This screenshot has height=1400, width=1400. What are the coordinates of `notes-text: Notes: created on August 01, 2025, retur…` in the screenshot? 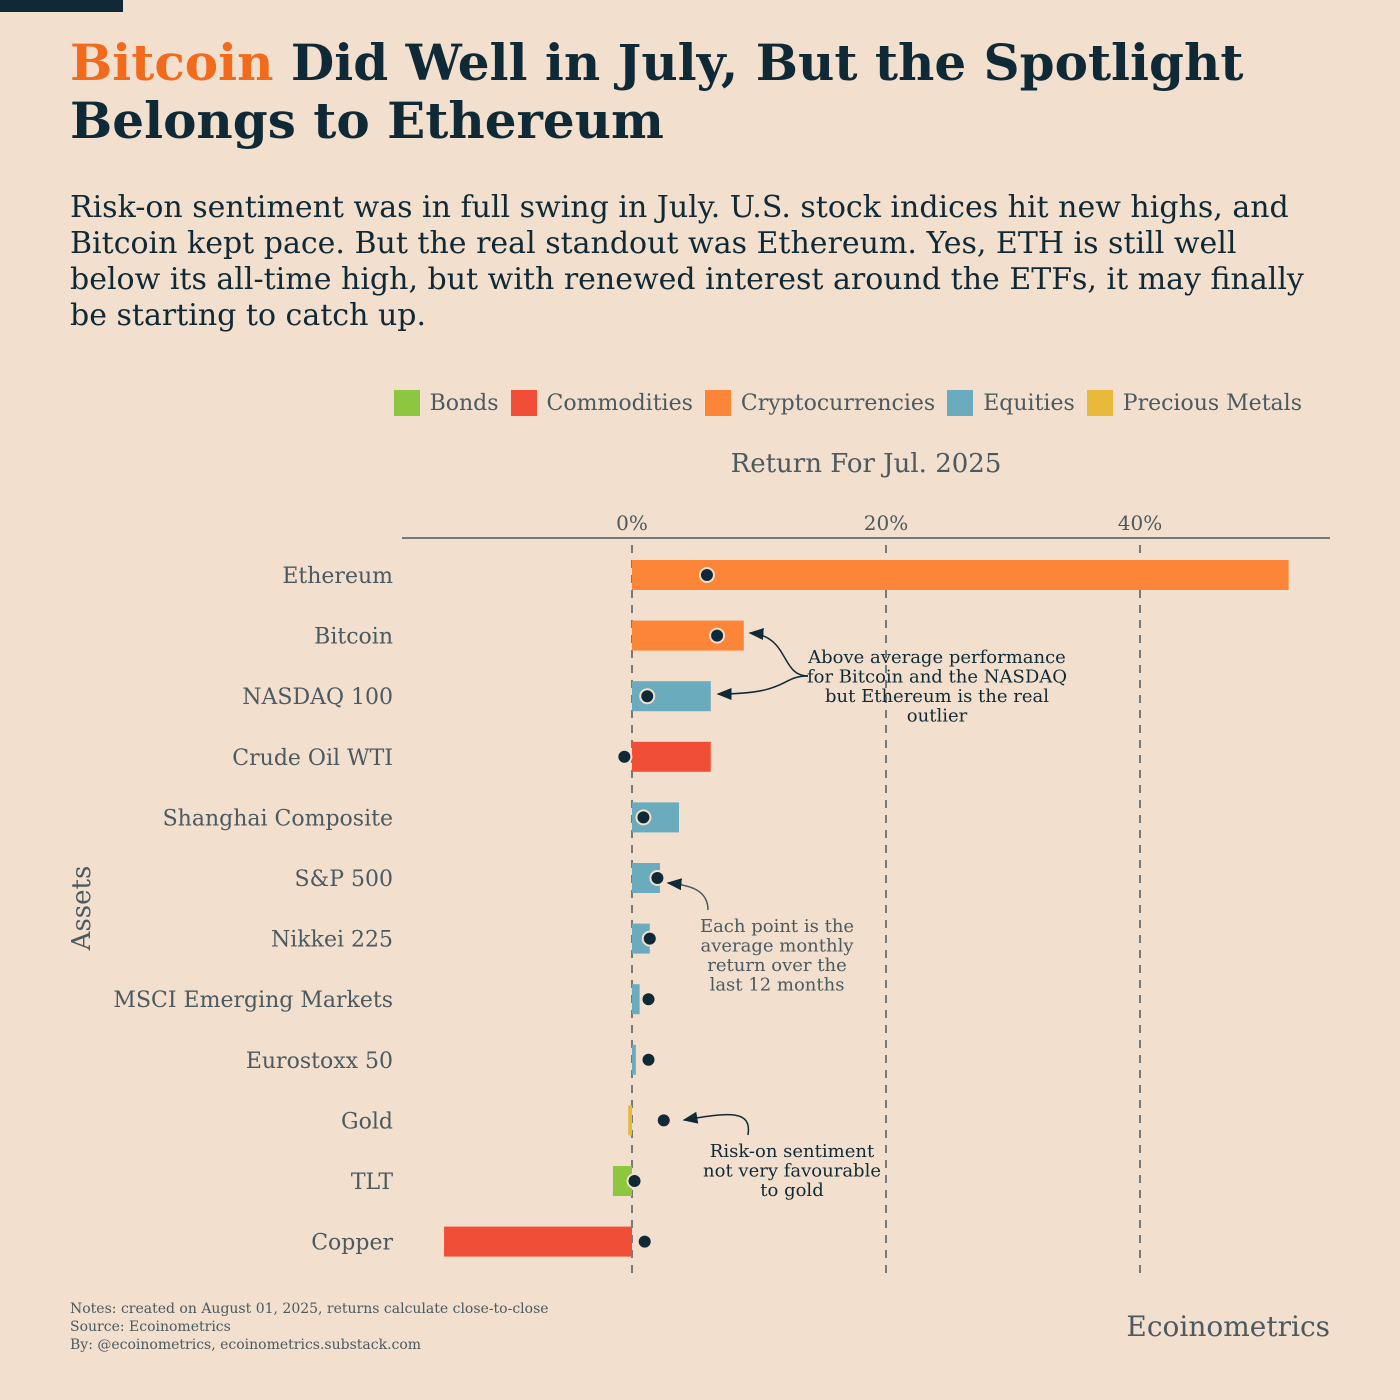 It's located at (309, 1309).